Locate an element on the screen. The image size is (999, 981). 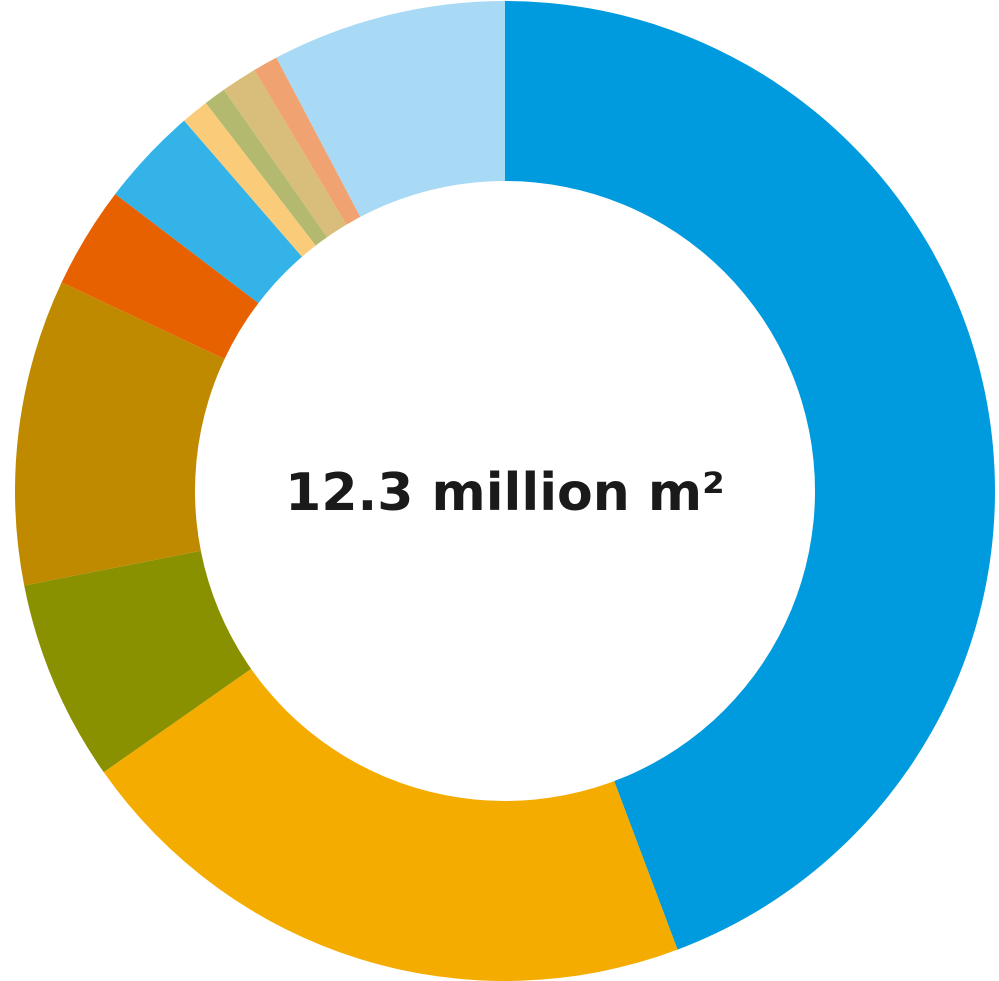
center-label: 12.3 million m² is located at coordinates (505, 493).